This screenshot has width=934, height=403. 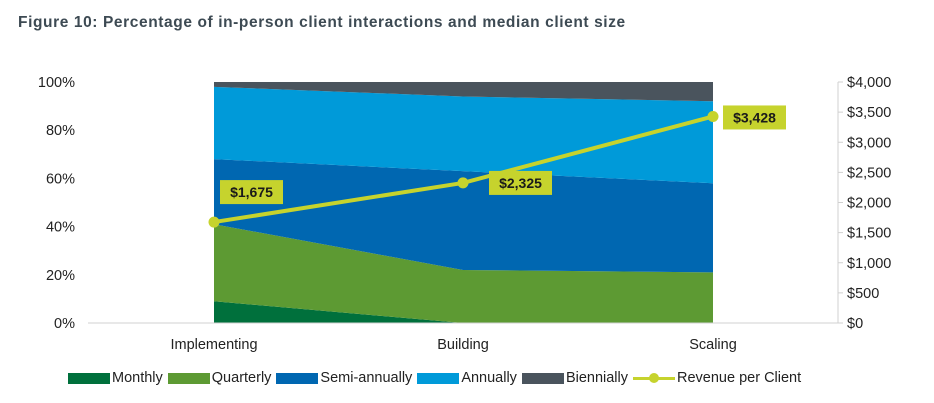 What do you see at coordinates (463, 135) in the screenshot?
I see `area-annually` at bounding box center [463, 135].